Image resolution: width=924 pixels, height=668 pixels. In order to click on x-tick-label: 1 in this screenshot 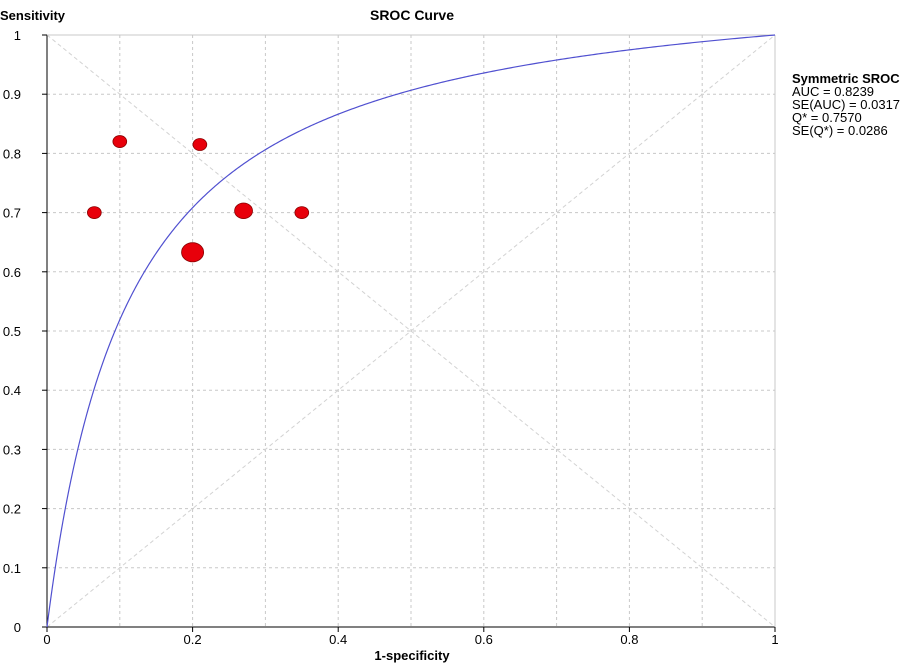, I will do `click(774, 639)`.